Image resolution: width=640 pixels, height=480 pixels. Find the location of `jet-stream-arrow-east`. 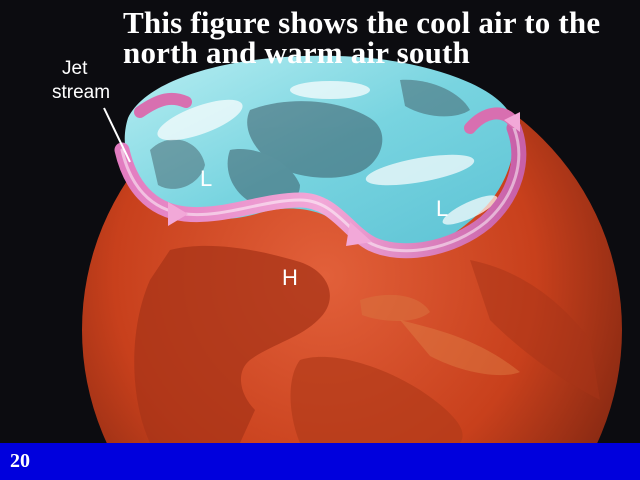

jet-stream-arrow-east is located at coordinates (512, 122).